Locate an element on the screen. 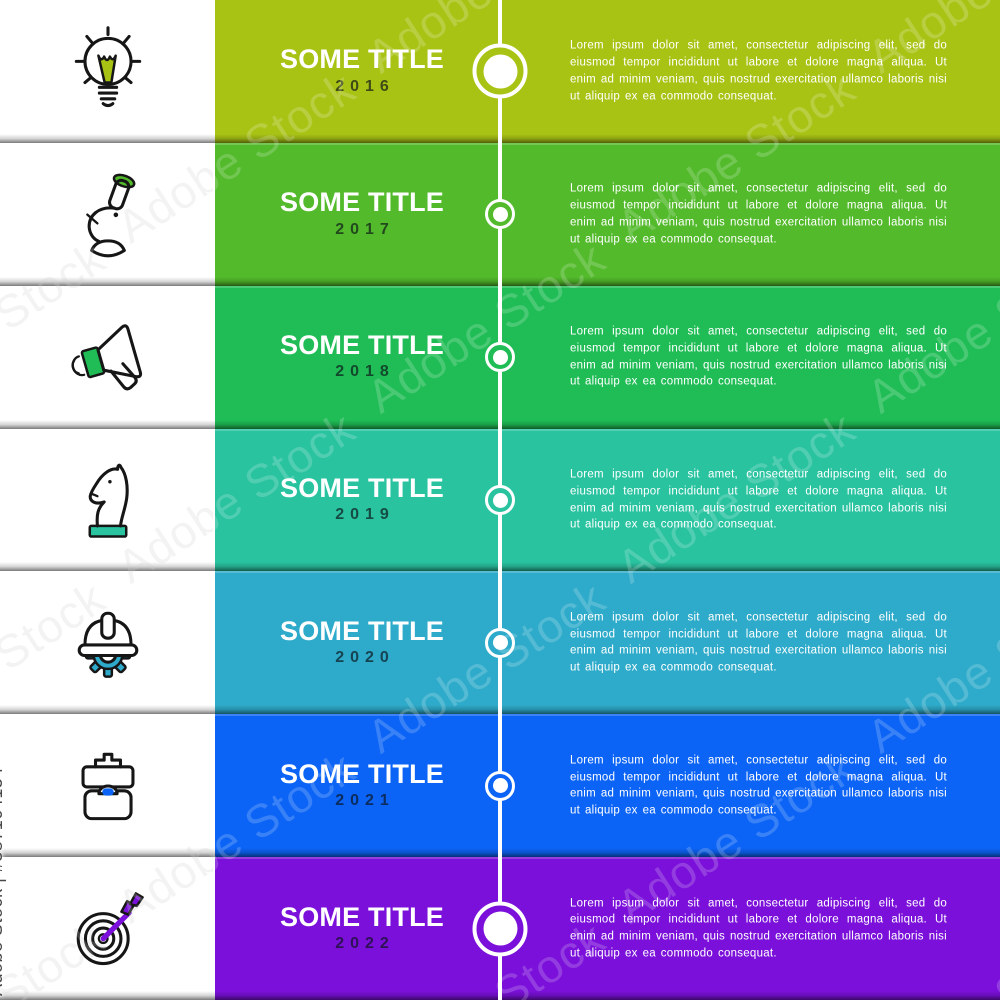 This screenshot has height=1000, width=1000. target-dart-icon is located at coordinates (110, 928).